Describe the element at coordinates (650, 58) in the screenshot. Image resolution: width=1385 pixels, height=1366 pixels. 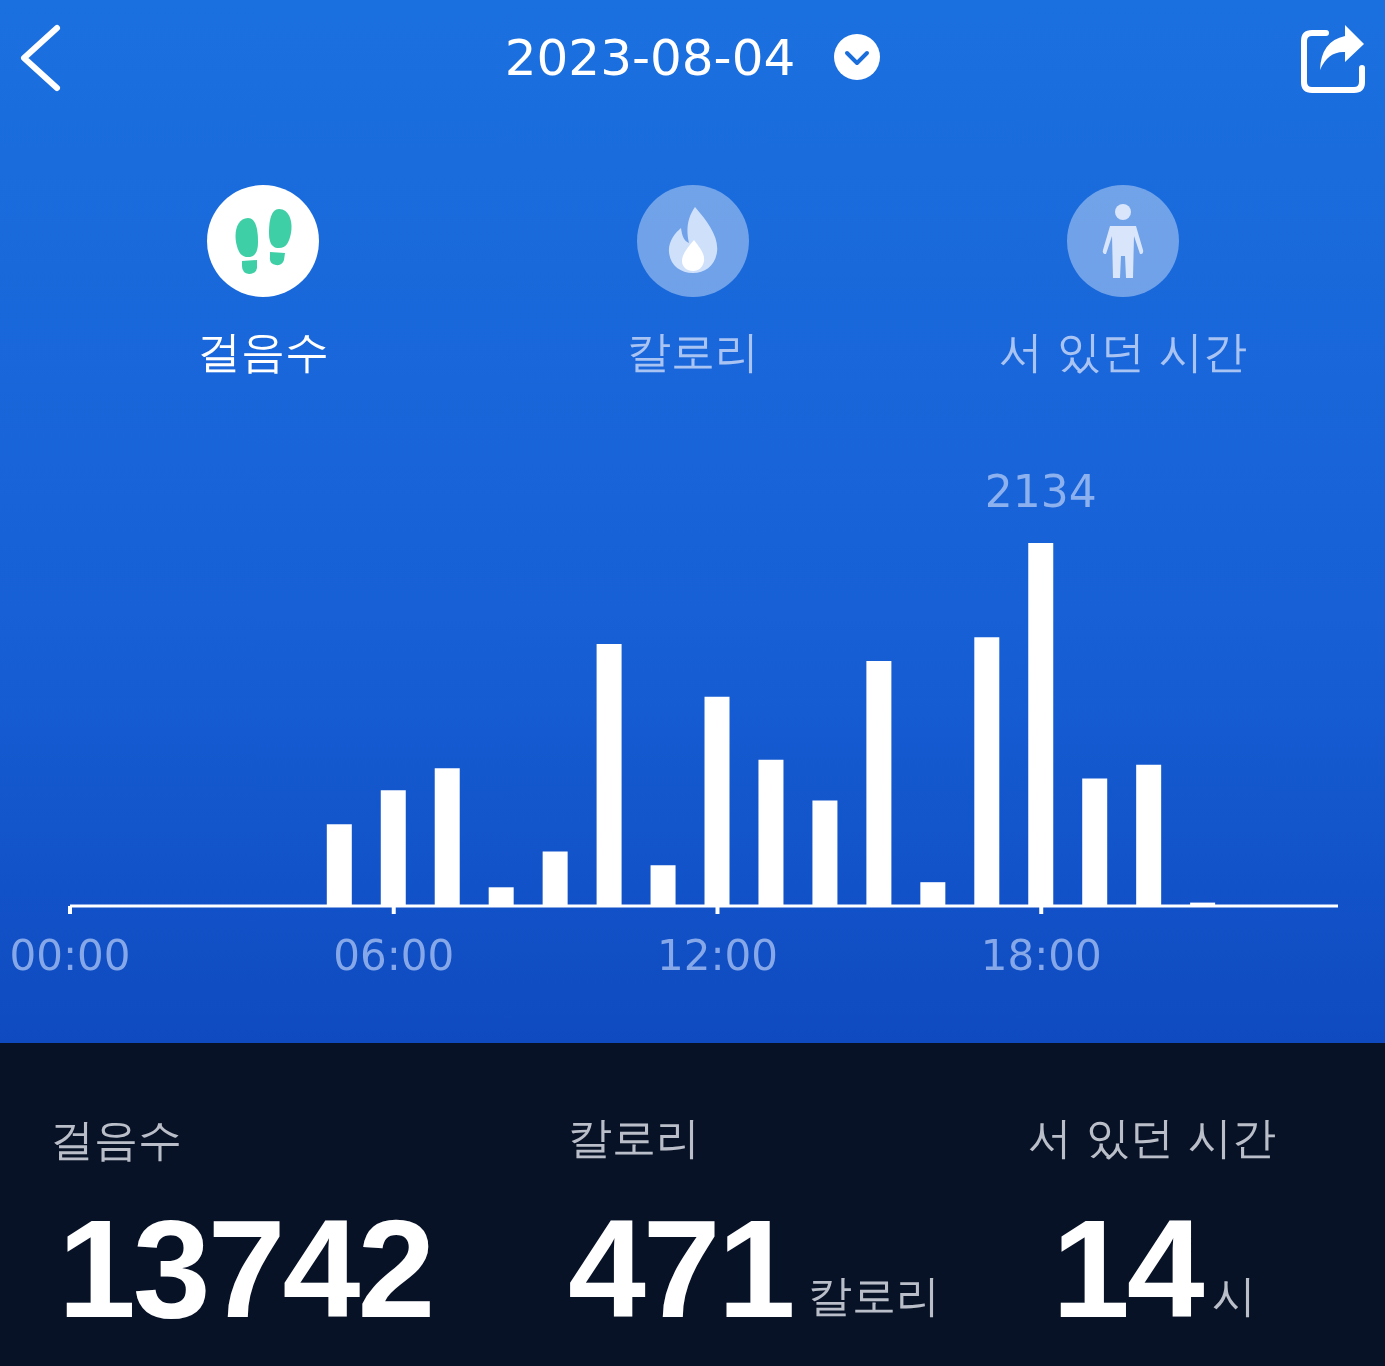
I see `chart-title: 2023-08-04` at that location.